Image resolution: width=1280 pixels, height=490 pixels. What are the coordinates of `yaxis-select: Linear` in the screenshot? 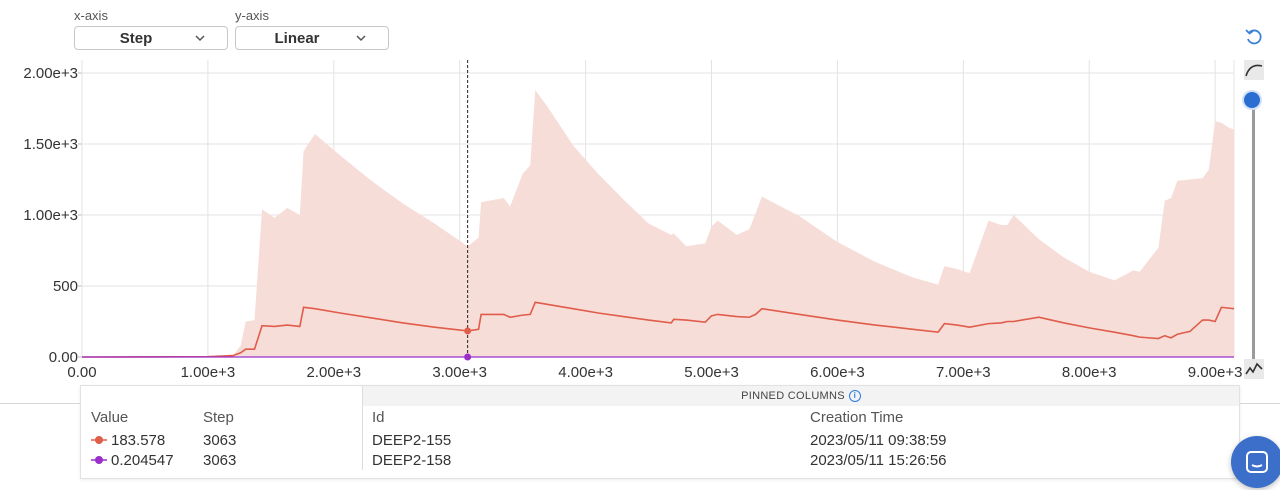 It's located at (312, 38).